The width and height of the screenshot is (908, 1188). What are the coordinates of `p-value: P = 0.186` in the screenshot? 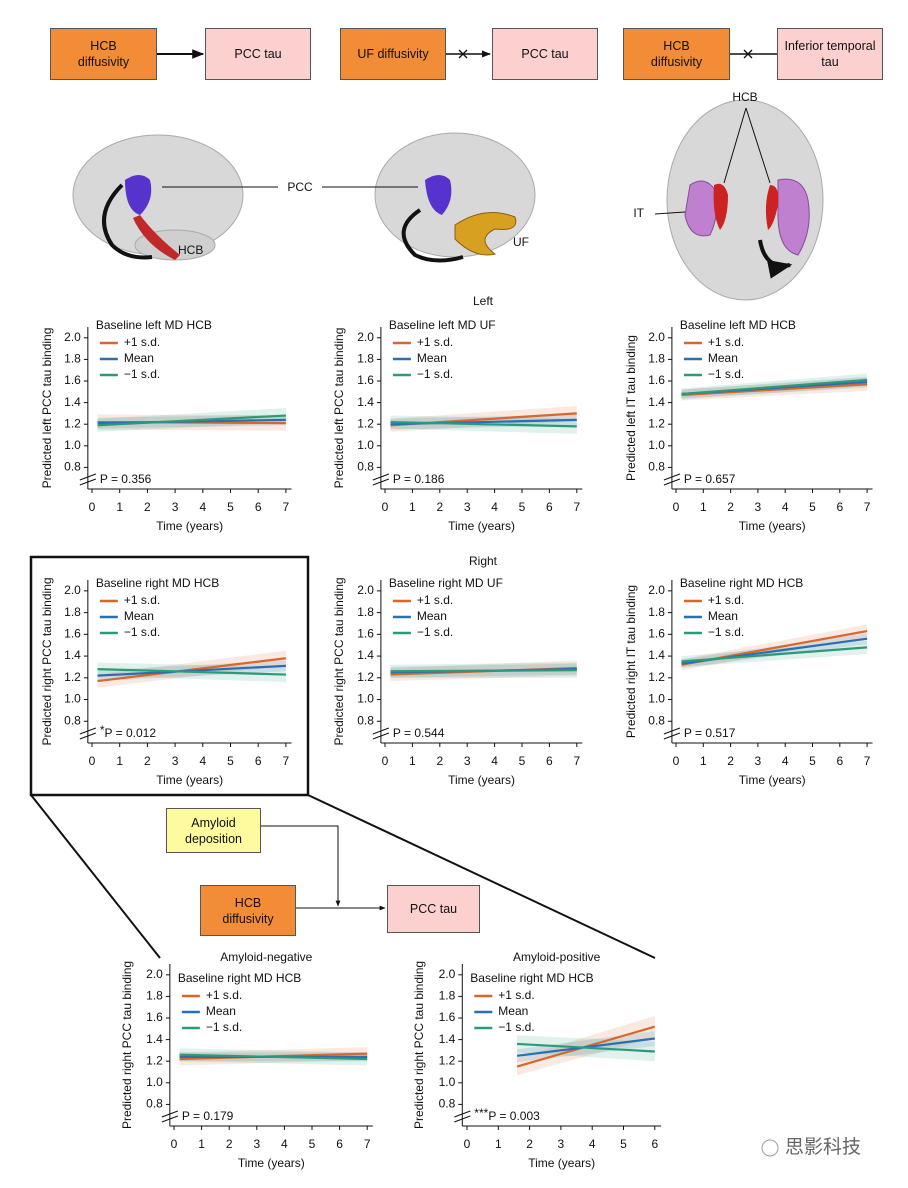 It's located at (419, 479).